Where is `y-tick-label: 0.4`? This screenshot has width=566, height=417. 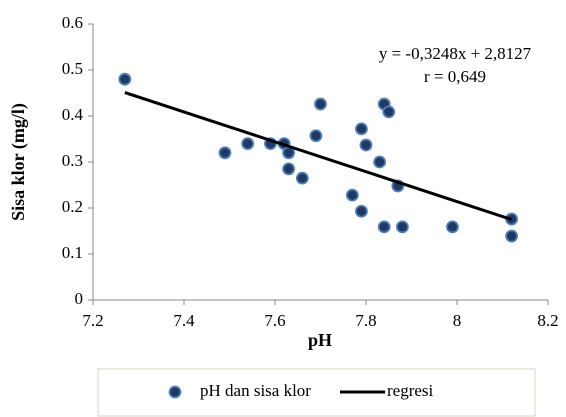 y-tick-label: 0.4 is located at coordinates (73, 114).